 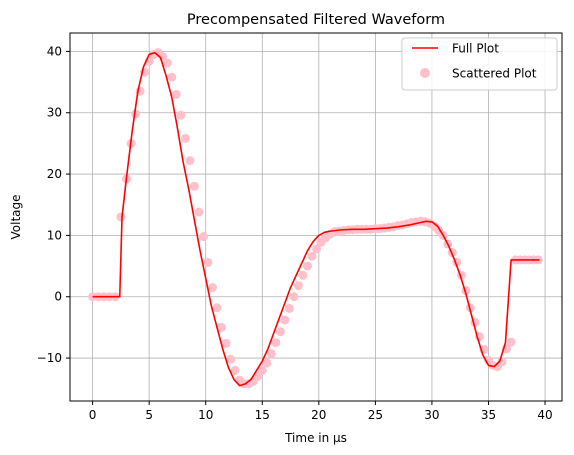 I want to click on x-tick-label: 15, so click(x=262, y=415).